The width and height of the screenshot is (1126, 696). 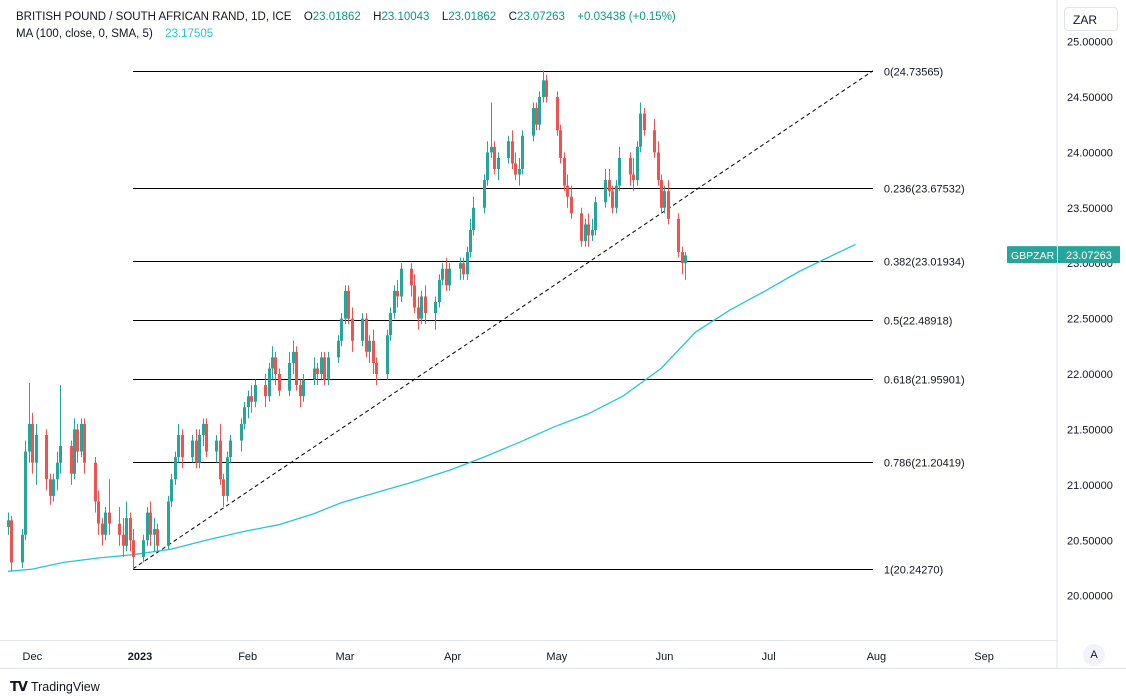 I want to click on price-tag-text: 23.07263, so click(x=1089, y=256).